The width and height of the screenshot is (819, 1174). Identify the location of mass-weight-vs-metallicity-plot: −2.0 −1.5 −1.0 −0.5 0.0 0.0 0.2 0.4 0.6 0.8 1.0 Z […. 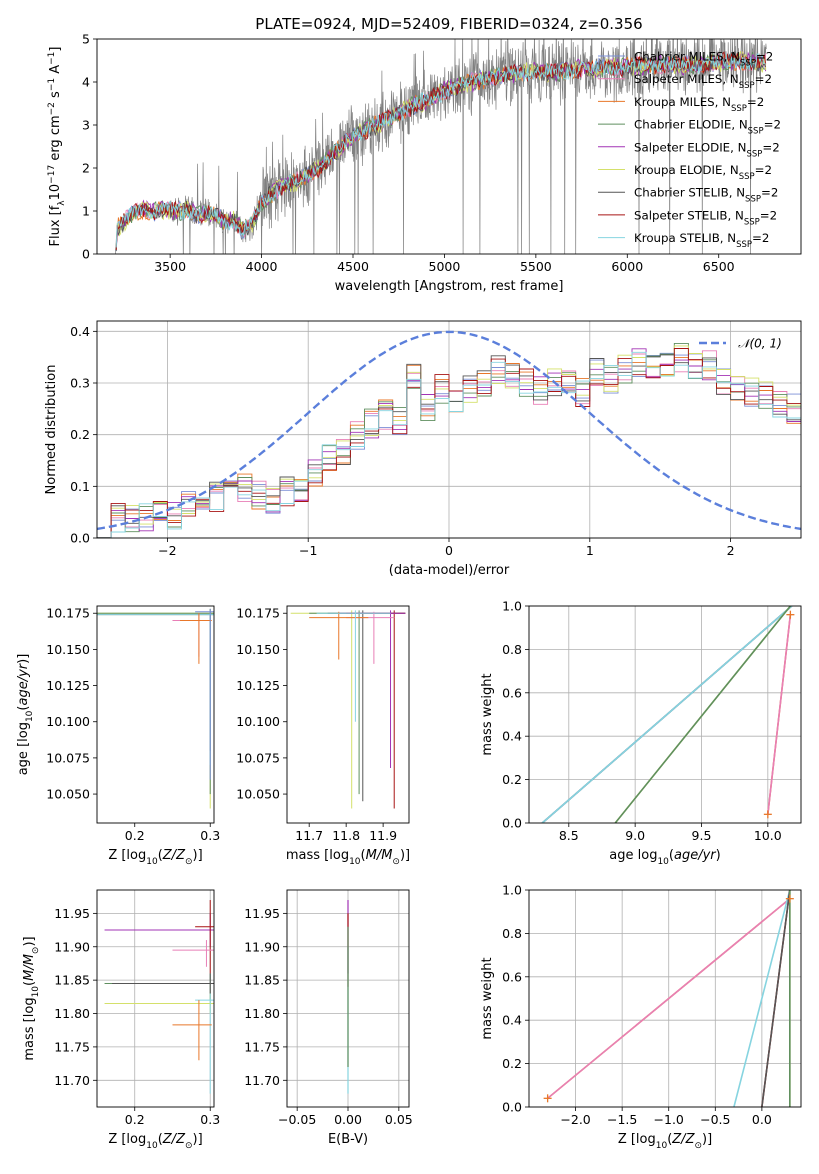
(641, 1017).